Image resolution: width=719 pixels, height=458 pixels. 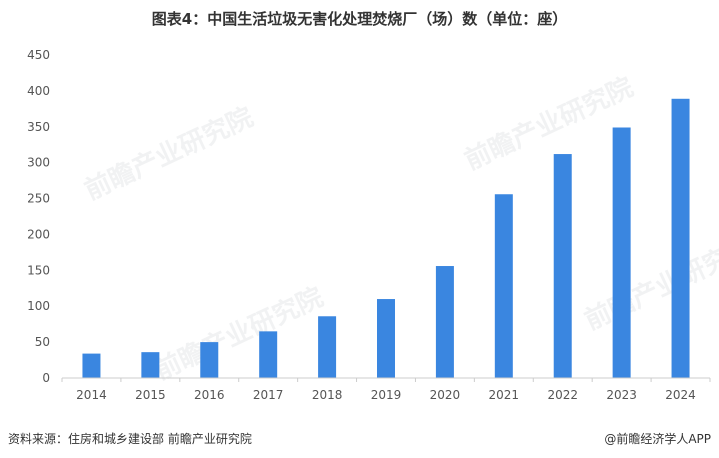 What do you see at coordinates (680, 238) in the screenshot?
I see `bar-2024` at bounding box center [680, 238].